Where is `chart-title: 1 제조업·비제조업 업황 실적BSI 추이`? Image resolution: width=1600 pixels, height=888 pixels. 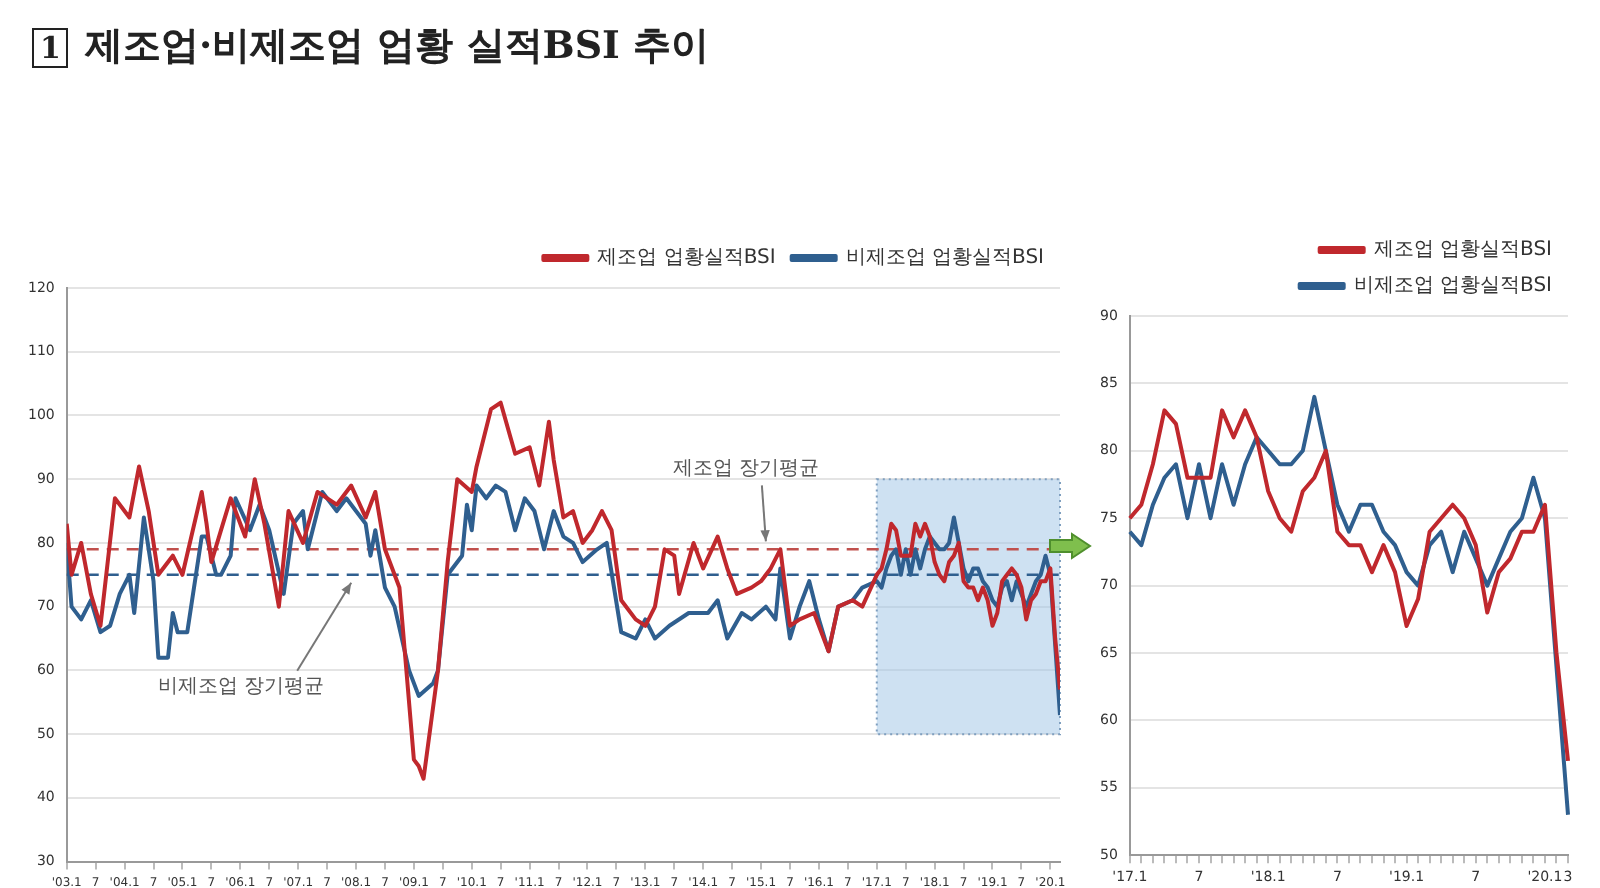
chart-title: 1 제조업·비제조업 업황 실적BSI 추이 is located at coordinates (374, 47).